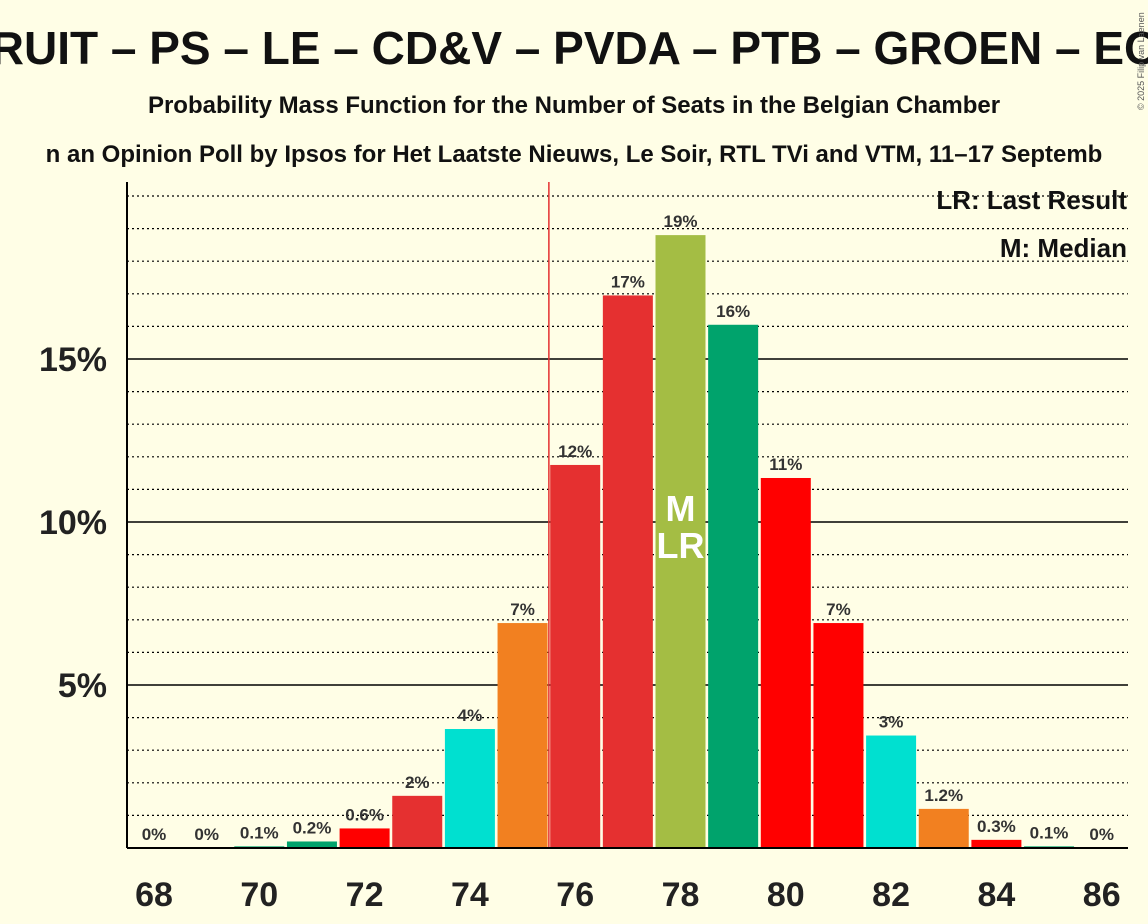 Image resolution: width=1148 pixels, height=924 pixels. Describe the element at coordinates (364, 814) in the screenshot. I see `bar-label-seat-72: 0.6%` at that location.